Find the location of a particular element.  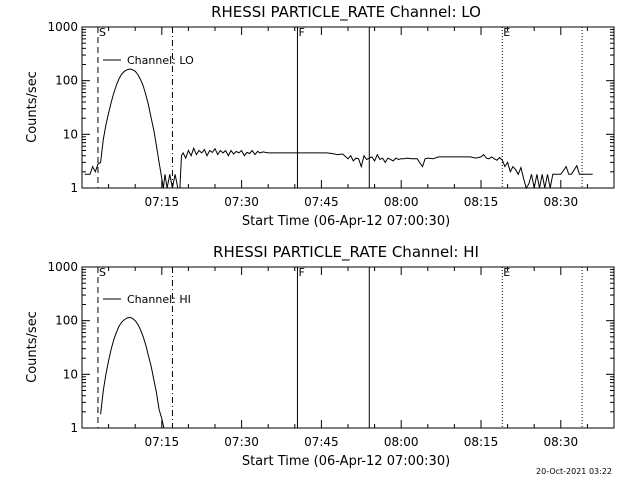

chart-title: RHESSI PARTICLE_RATE Channel: HI is located at coordinates (346, 252).